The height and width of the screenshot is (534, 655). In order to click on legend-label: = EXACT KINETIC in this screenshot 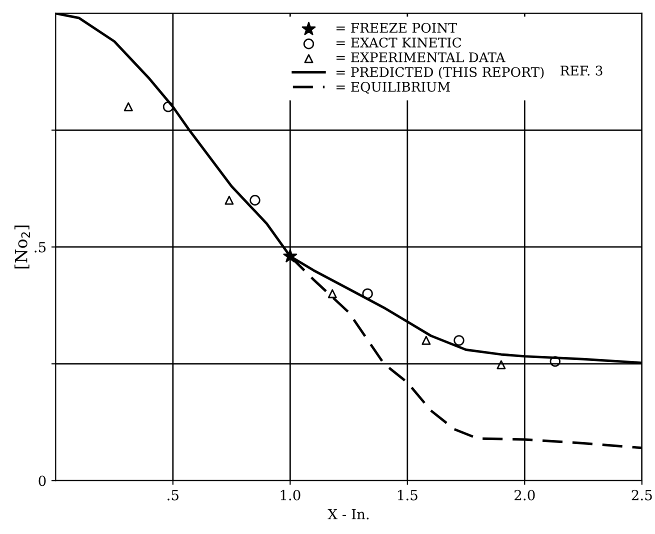, I will do `click(399, 43)`.